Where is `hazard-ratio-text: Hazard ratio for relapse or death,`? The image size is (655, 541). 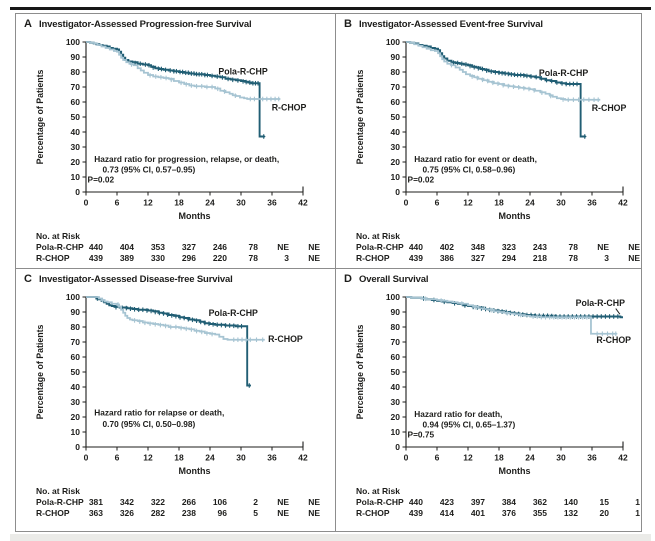
hazard-ratio-text: Hazard ratio for relapse or death, is located at coordinates (159, 413).